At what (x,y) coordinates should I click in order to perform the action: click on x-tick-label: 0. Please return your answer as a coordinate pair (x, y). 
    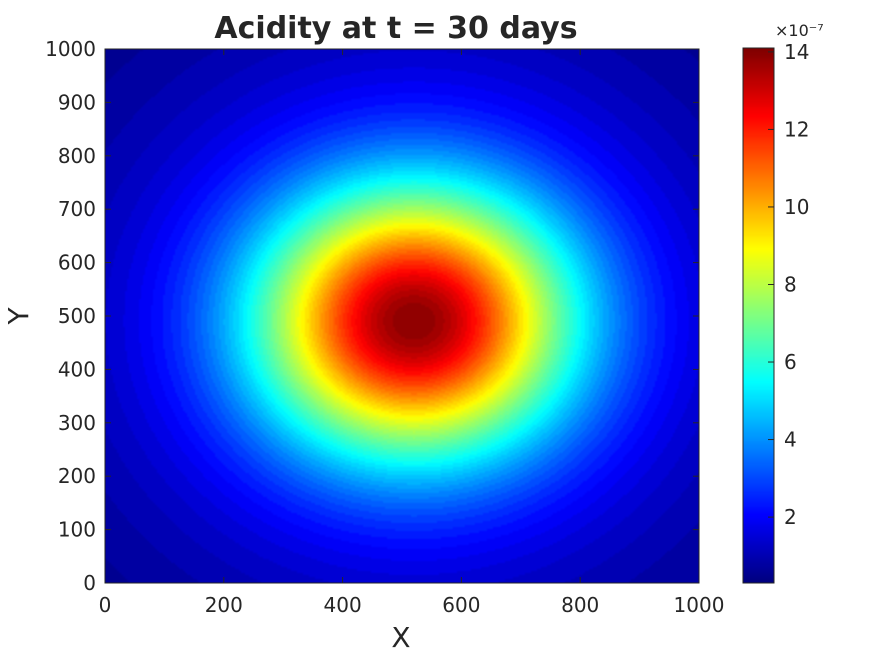
    Looking at the image, I should click on (105, 605).